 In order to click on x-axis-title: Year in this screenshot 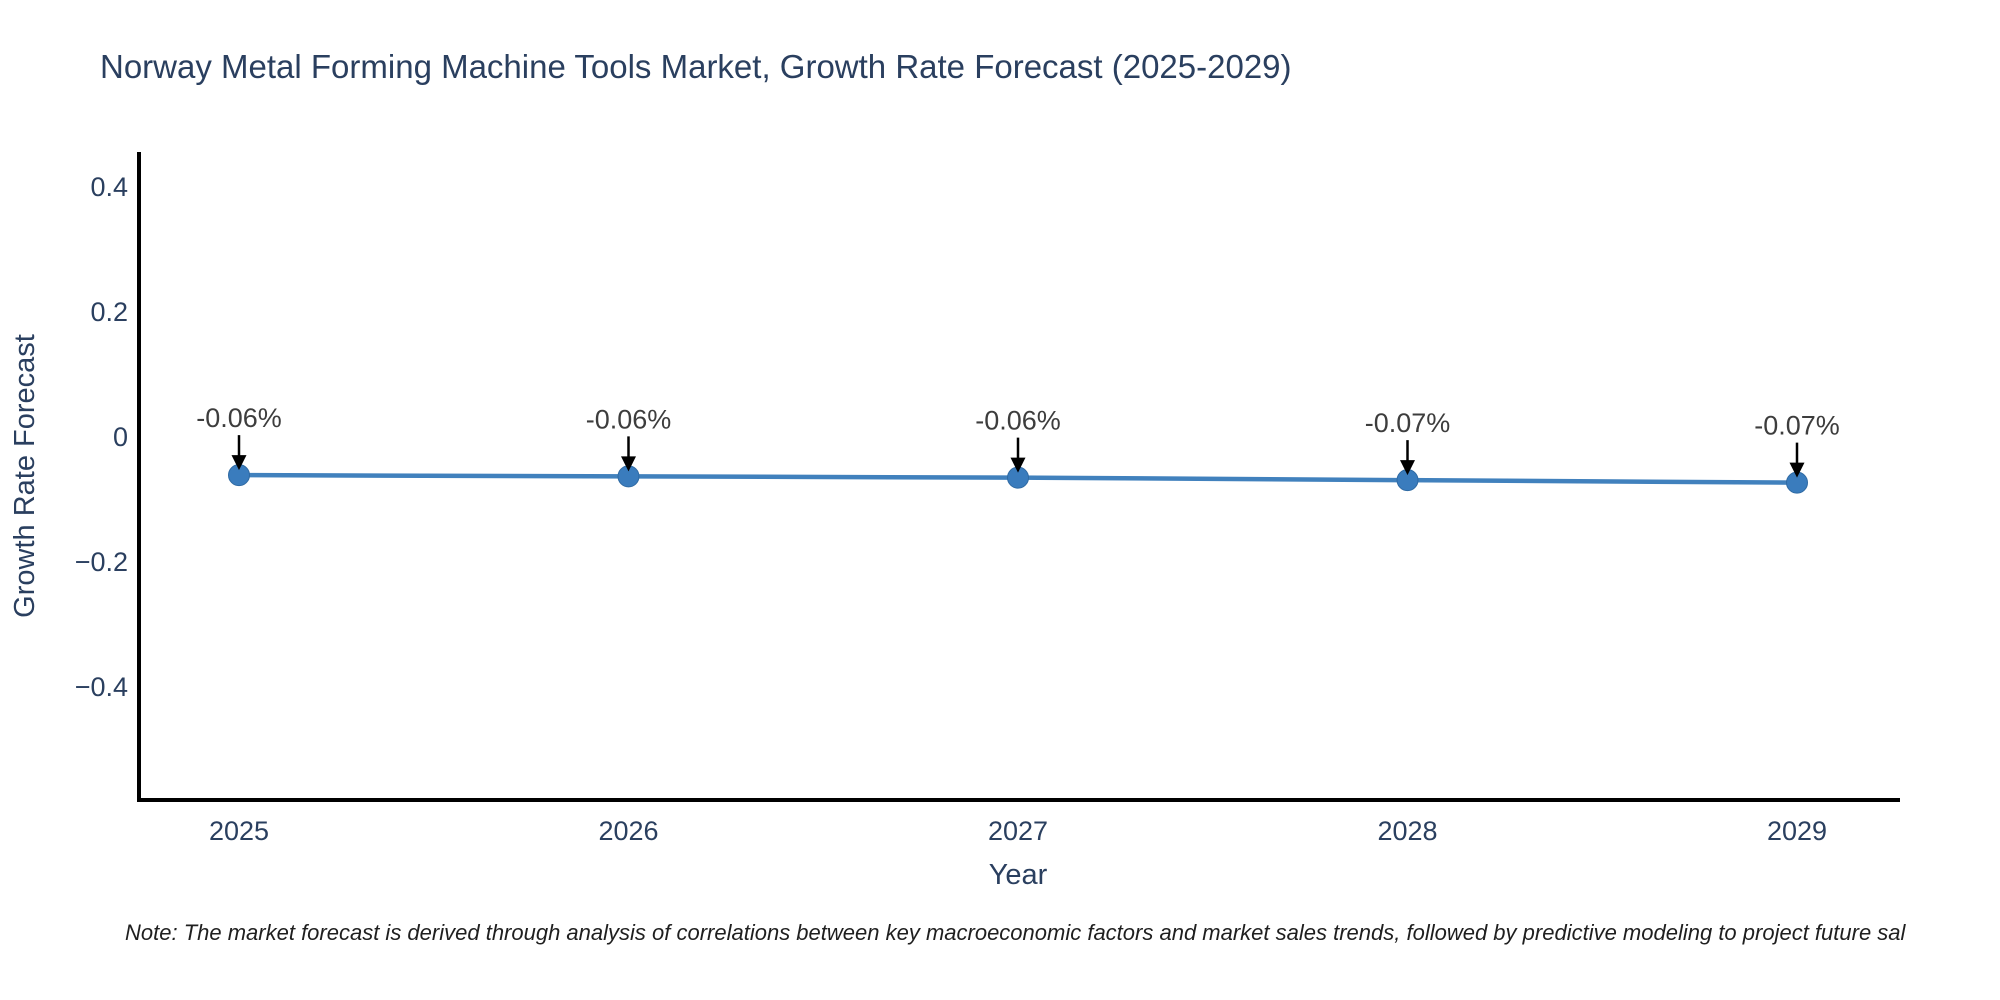, I will do `click(1018, 875)`.